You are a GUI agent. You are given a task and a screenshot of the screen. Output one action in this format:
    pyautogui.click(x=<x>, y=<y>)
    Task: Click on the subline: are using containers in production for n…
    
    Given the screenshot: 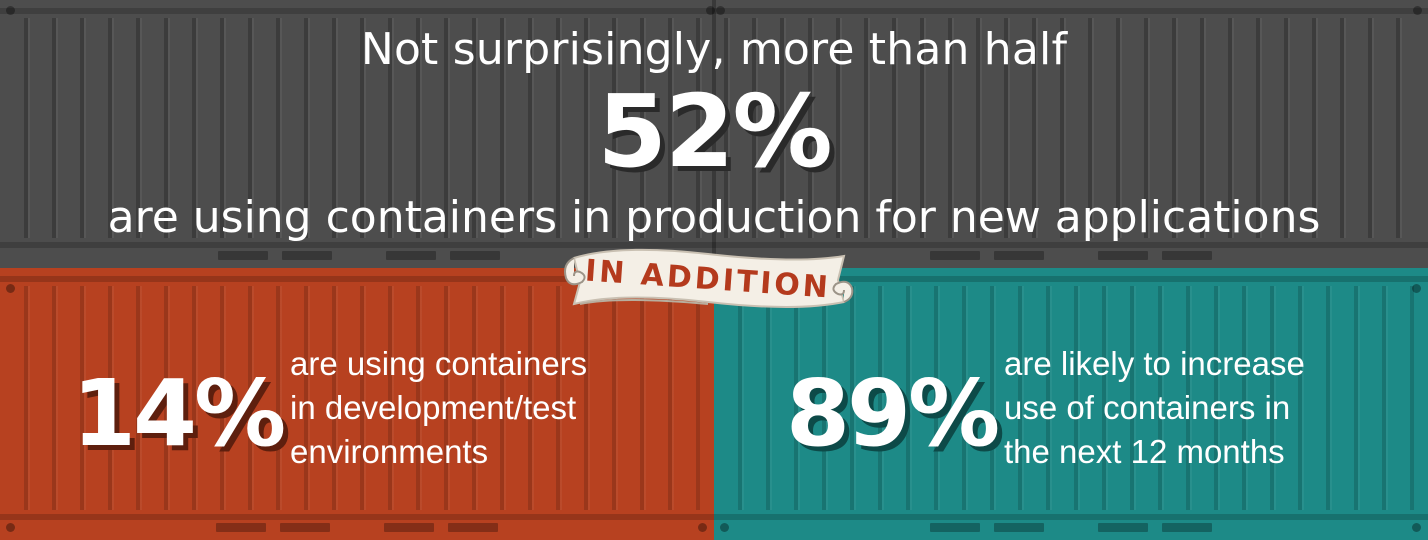 What is the action you would take?
    pyautogui.click(x=714, y=217)
    